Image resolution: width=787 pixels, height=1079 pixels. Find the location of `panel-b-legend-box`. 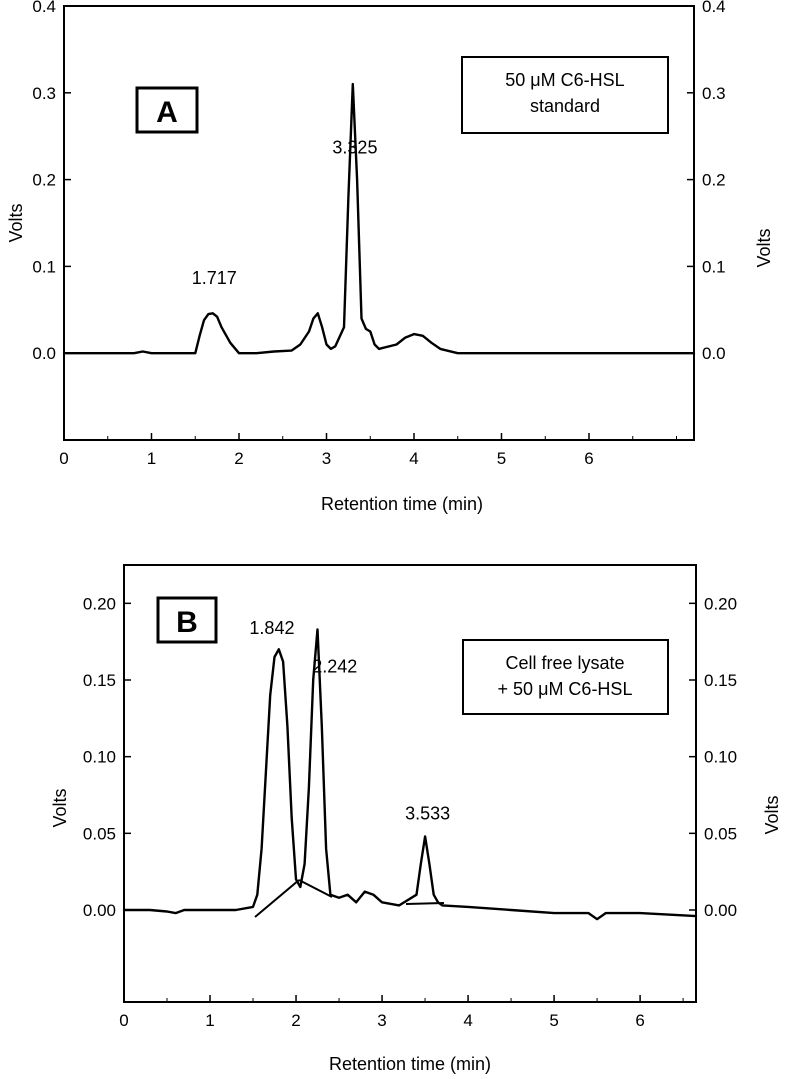

panel-b-legend-box is located at coordinates (565, 677).